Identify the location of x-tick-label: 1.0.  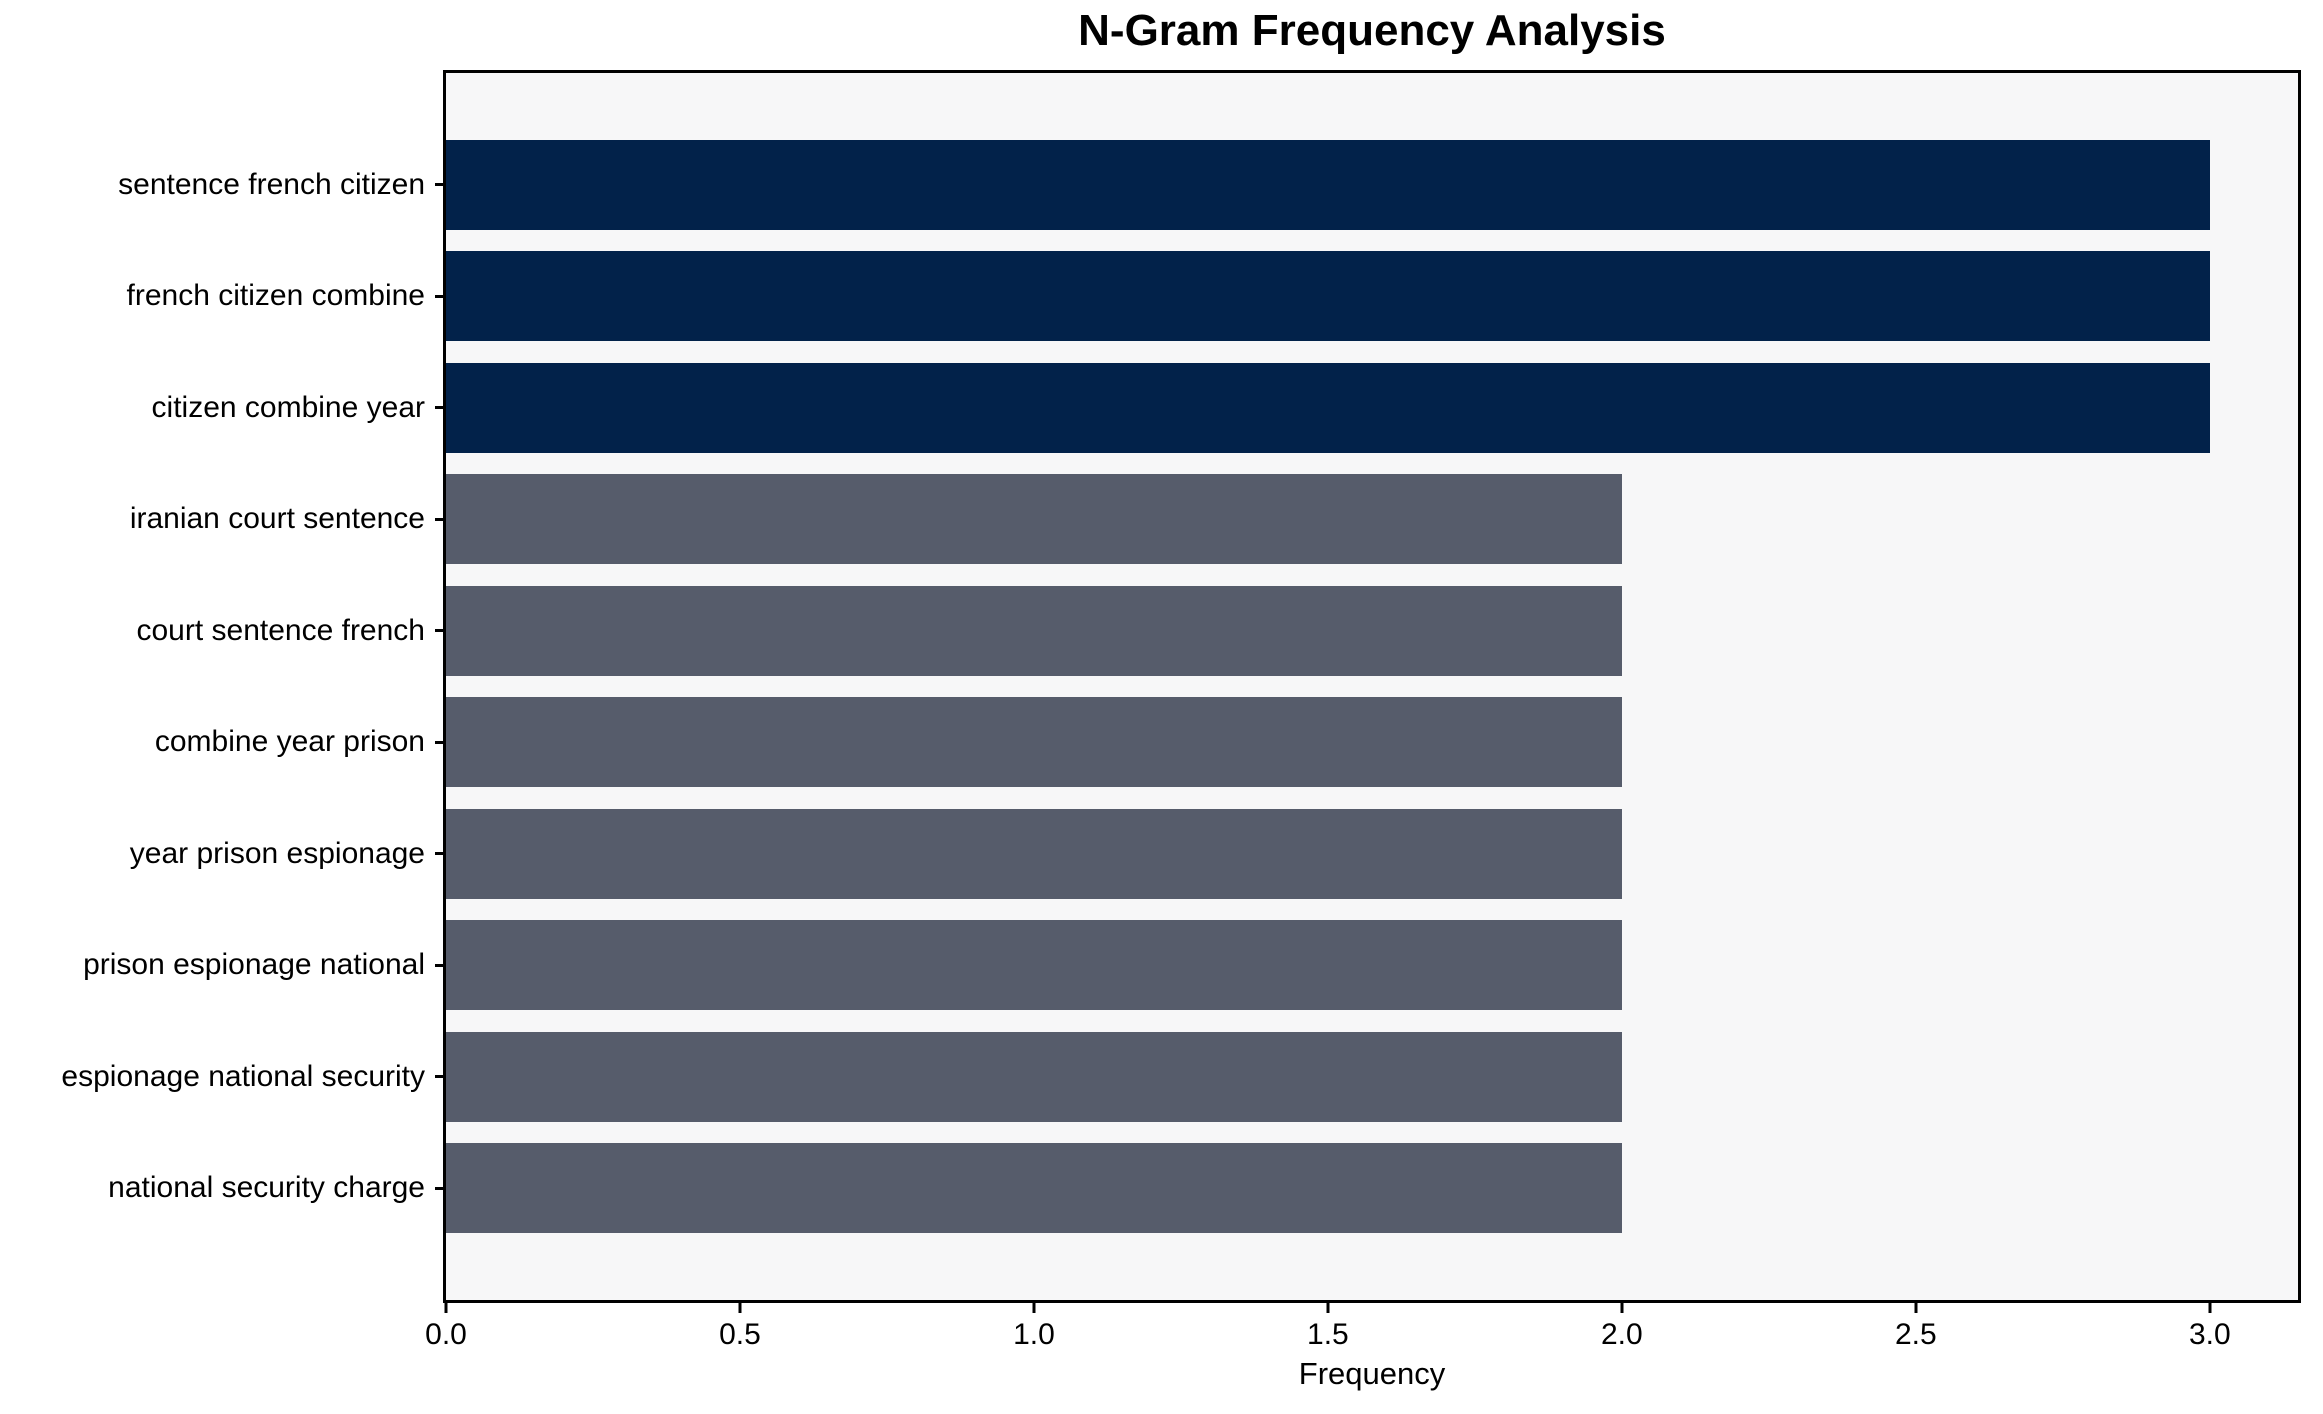
(1034, 1334).